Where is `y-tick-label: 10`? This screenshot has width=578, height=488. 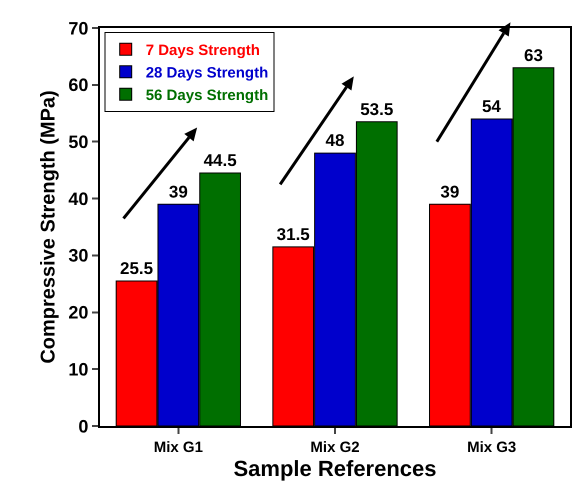
y-tick-label: 10 is located at coordinates (78, 369).